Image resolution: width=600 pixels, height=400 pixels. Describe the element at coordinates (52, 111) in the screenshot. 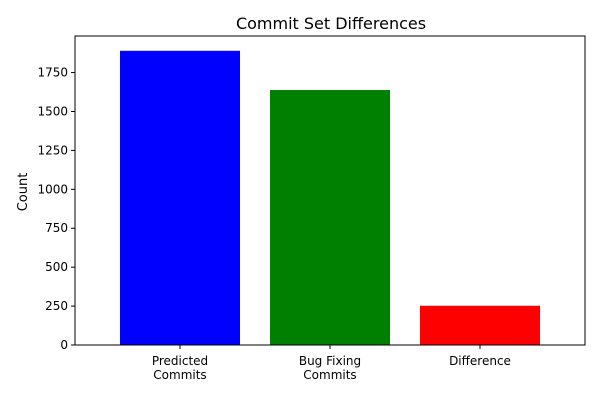

I see `y-tick-label: 1500` at that location.